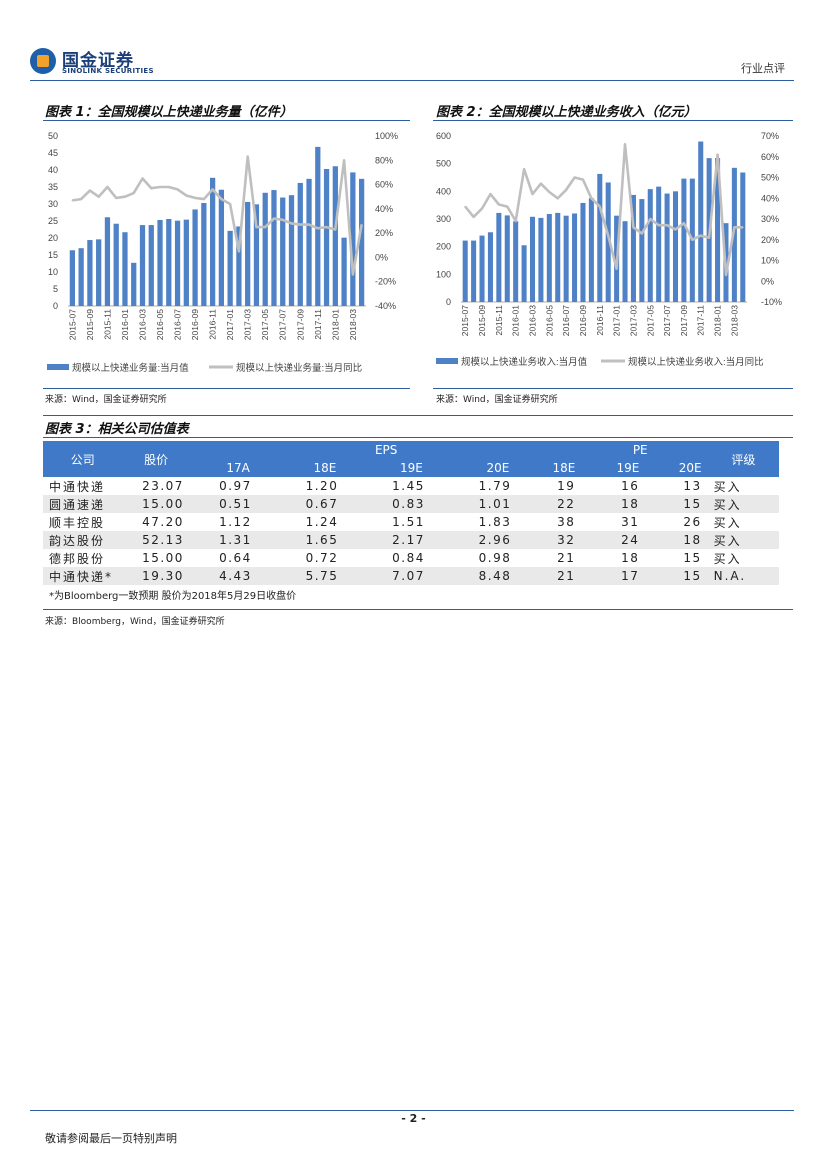 Image resolution: width=827 pixels, height=1170 pixels. I want to click on footer-divider, so click(412, 1110).